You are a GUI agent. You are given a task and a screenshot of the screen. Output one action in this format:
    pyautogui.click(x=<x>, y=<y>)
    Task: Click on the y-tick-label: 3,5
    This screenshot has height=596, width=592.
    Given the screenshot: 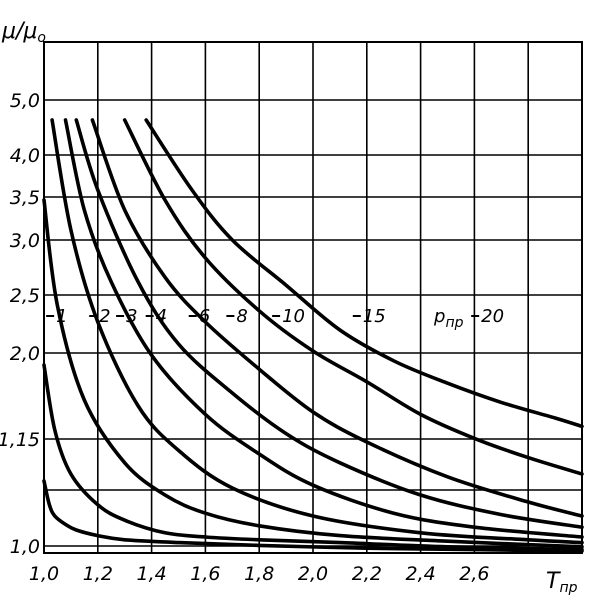 What is the action you would take?
    pyautogui.click(x=25, y=198)
    